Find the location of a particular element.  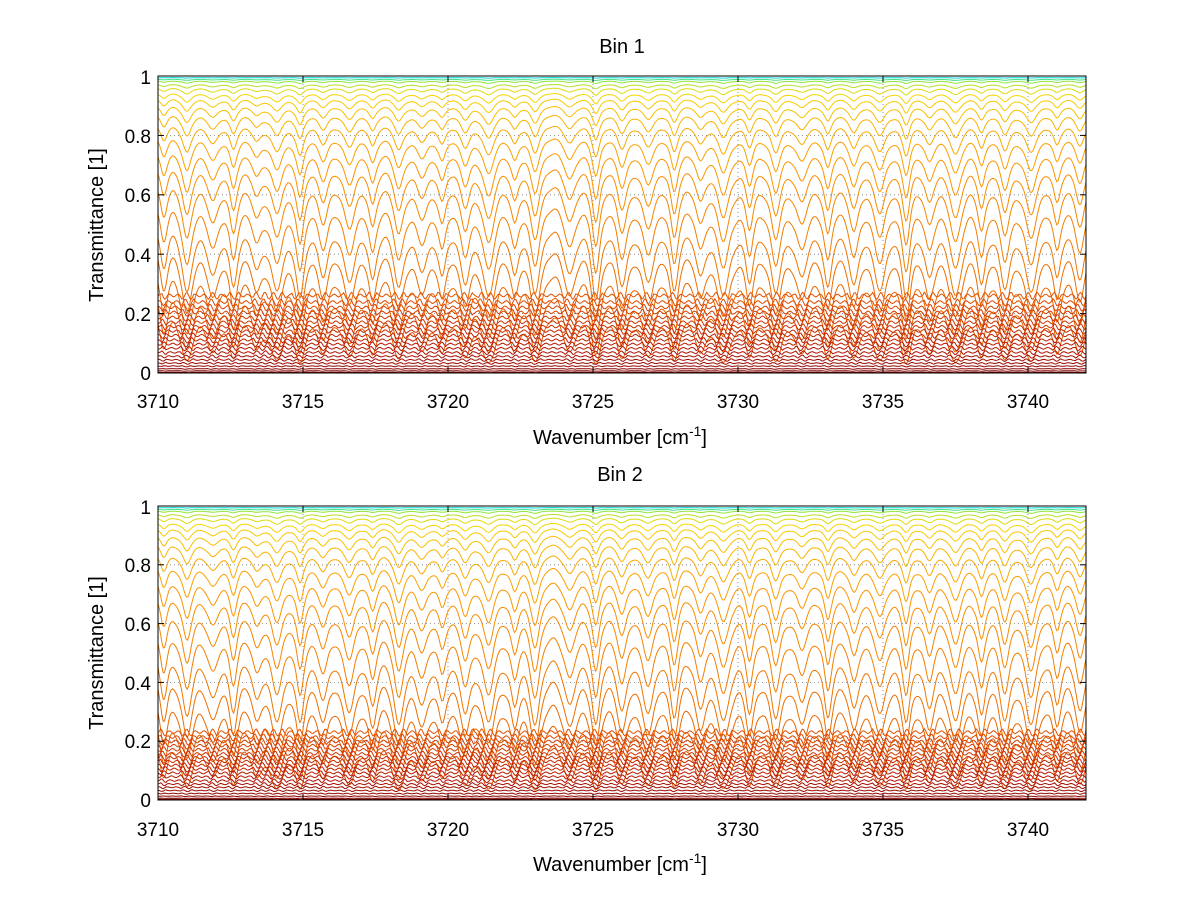

x-tick-labels: 3710 3715 3720 3725 3730 3735 3740 is located at coordinates (593, 402).